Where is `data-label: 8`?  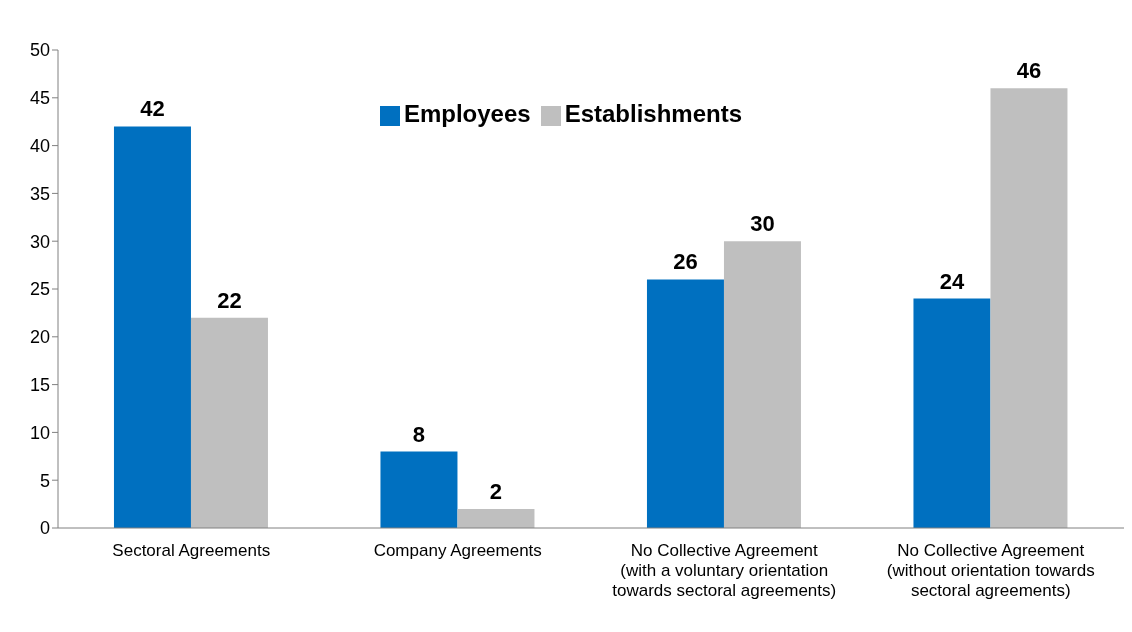
data-label: 8 is located at coordinates (419, 434).